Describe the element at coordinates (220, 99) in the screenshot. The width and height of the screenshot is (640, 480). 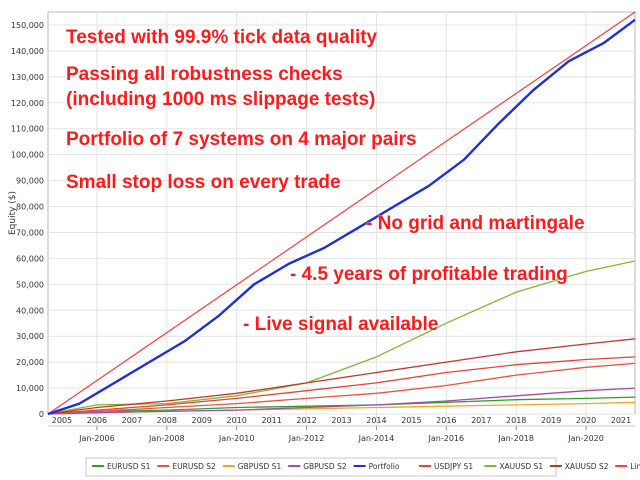
I see `annotation-3: (including 1000 ms slippage tests)` at that location.